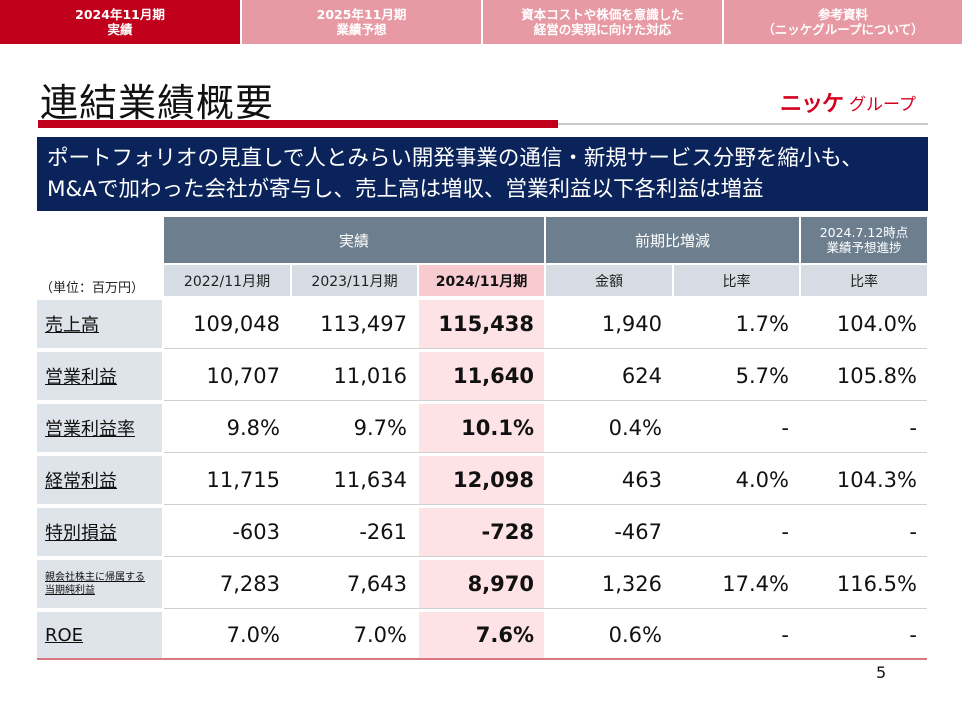 The image size is (962, 721). I want to click on cell-ord-progress: 104.3%, so click(876, 480).